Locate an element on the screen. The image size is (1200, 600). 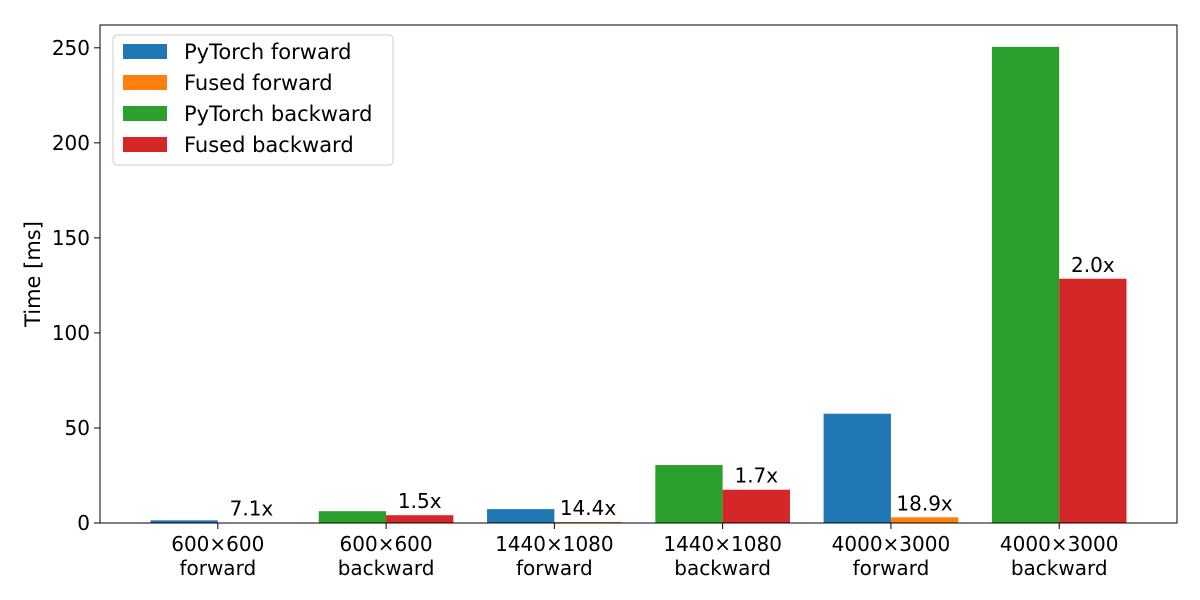
y-tick-label: 150 is located at coordinates (71, 238).